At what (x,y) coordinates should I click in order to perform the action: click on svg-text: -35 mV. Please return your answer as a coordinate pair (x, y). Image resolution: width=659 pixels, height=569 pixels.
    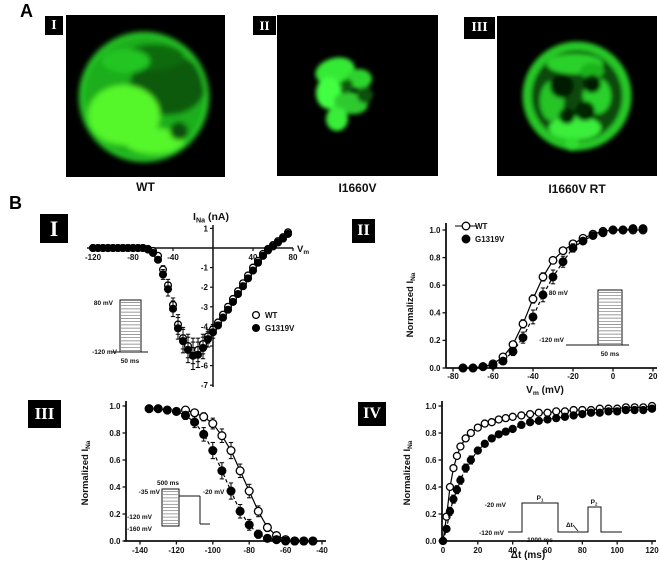
    Looking at the image, I should click on (150, 492).